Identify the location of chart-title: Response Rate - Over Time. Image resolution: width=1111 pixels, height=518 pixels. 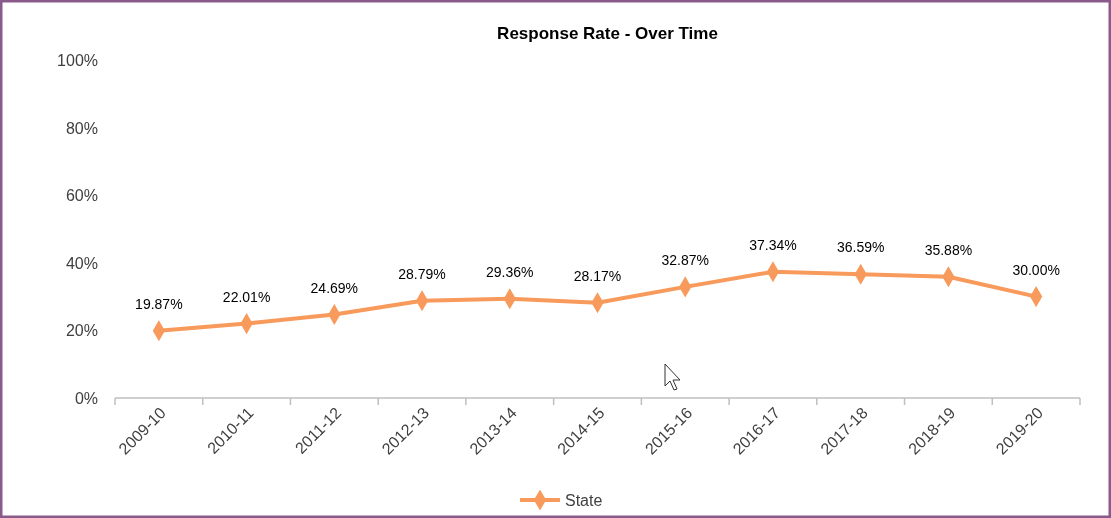
(607, 33).